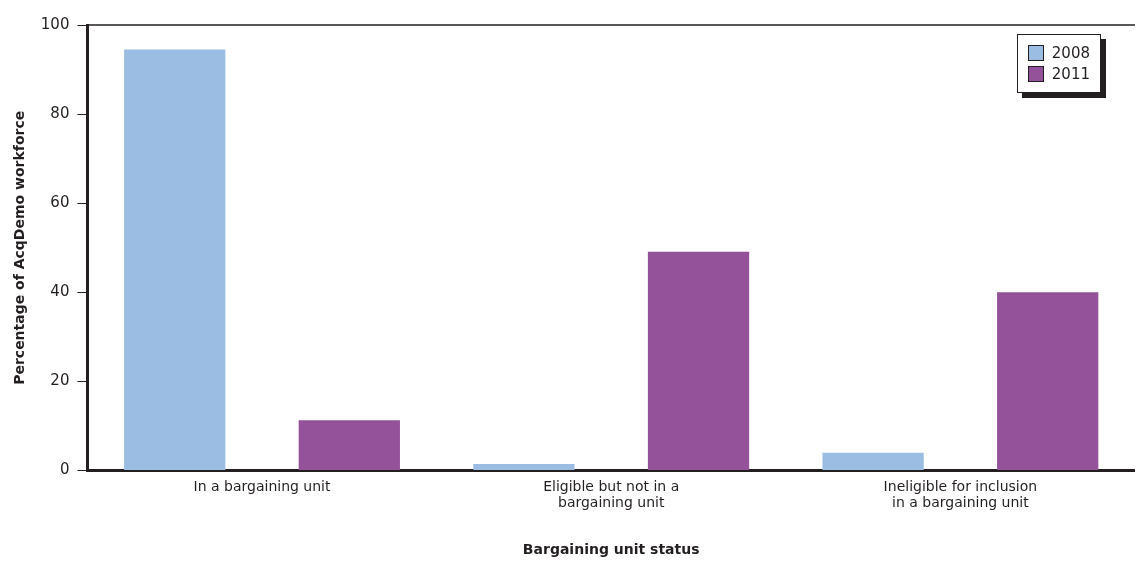 Image resolution: width=1143 pixels, height=571 pixels. What do you see at coordinates (19, 247) in the screenshot?
I see `y-axis-title: Percentage of AcqDemo workforce` at bounding box center [19, 247].